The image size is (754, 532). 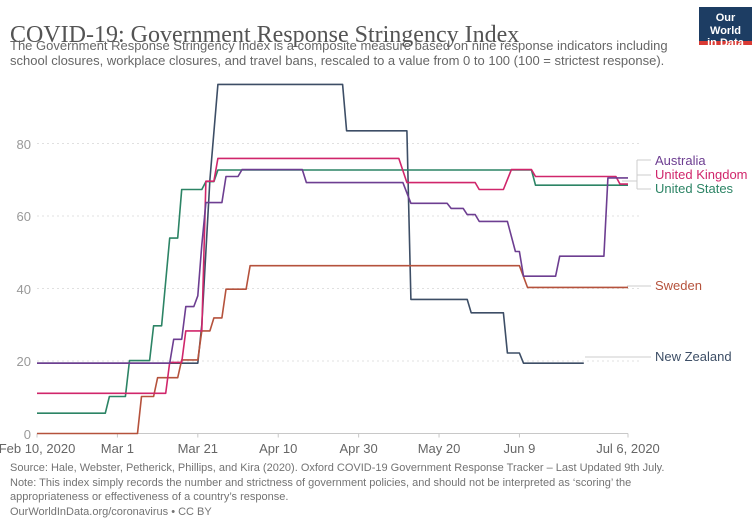 I want to click on x-tick-label: Apr 10, so click(x=278, y=448).